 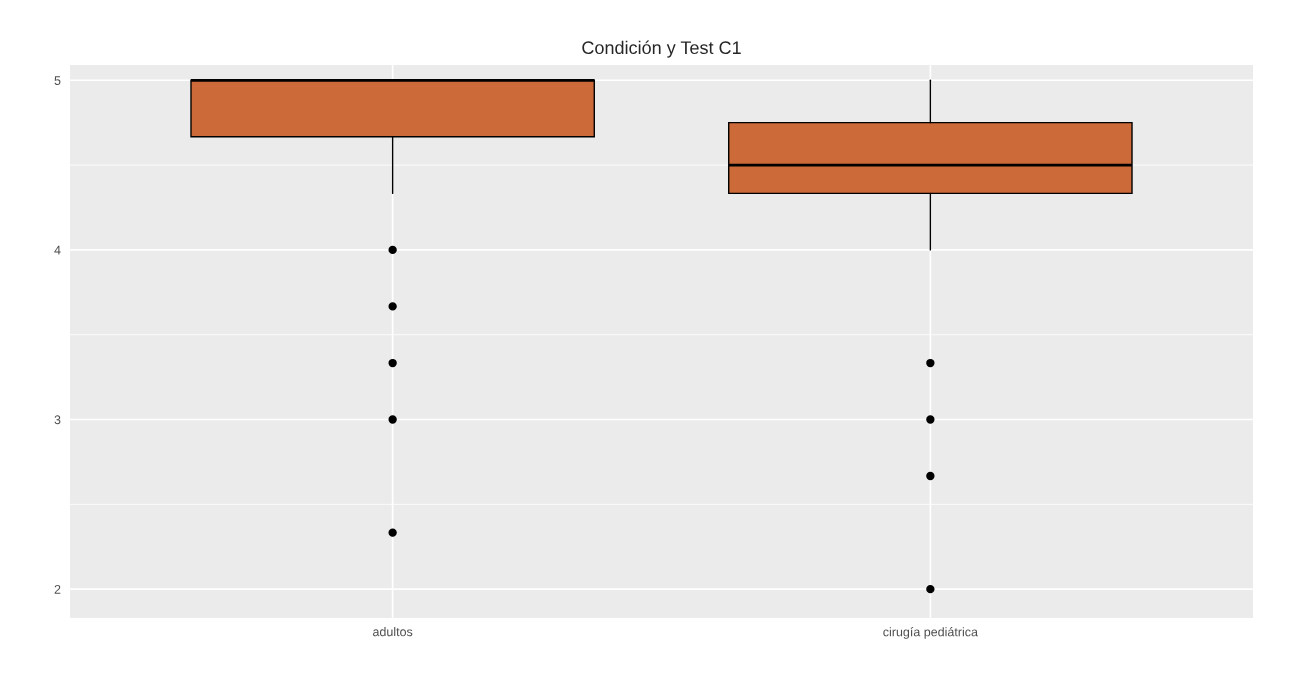 I want to click on chart-title: Condición y Test C1, so click(x=661, y=49).